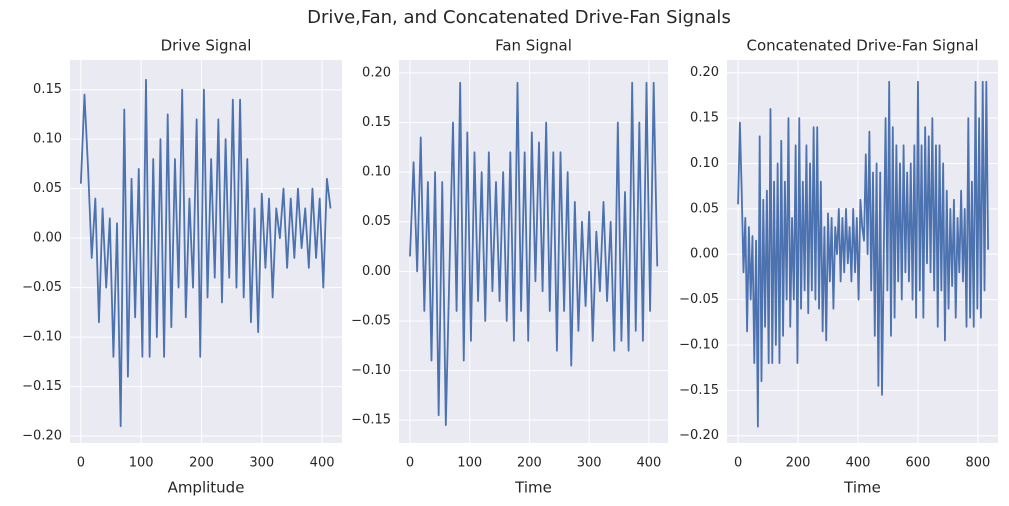 This screenshot has width=1009, height=506. I want to click on axes-title: Drive Signal, so click(206, 46).